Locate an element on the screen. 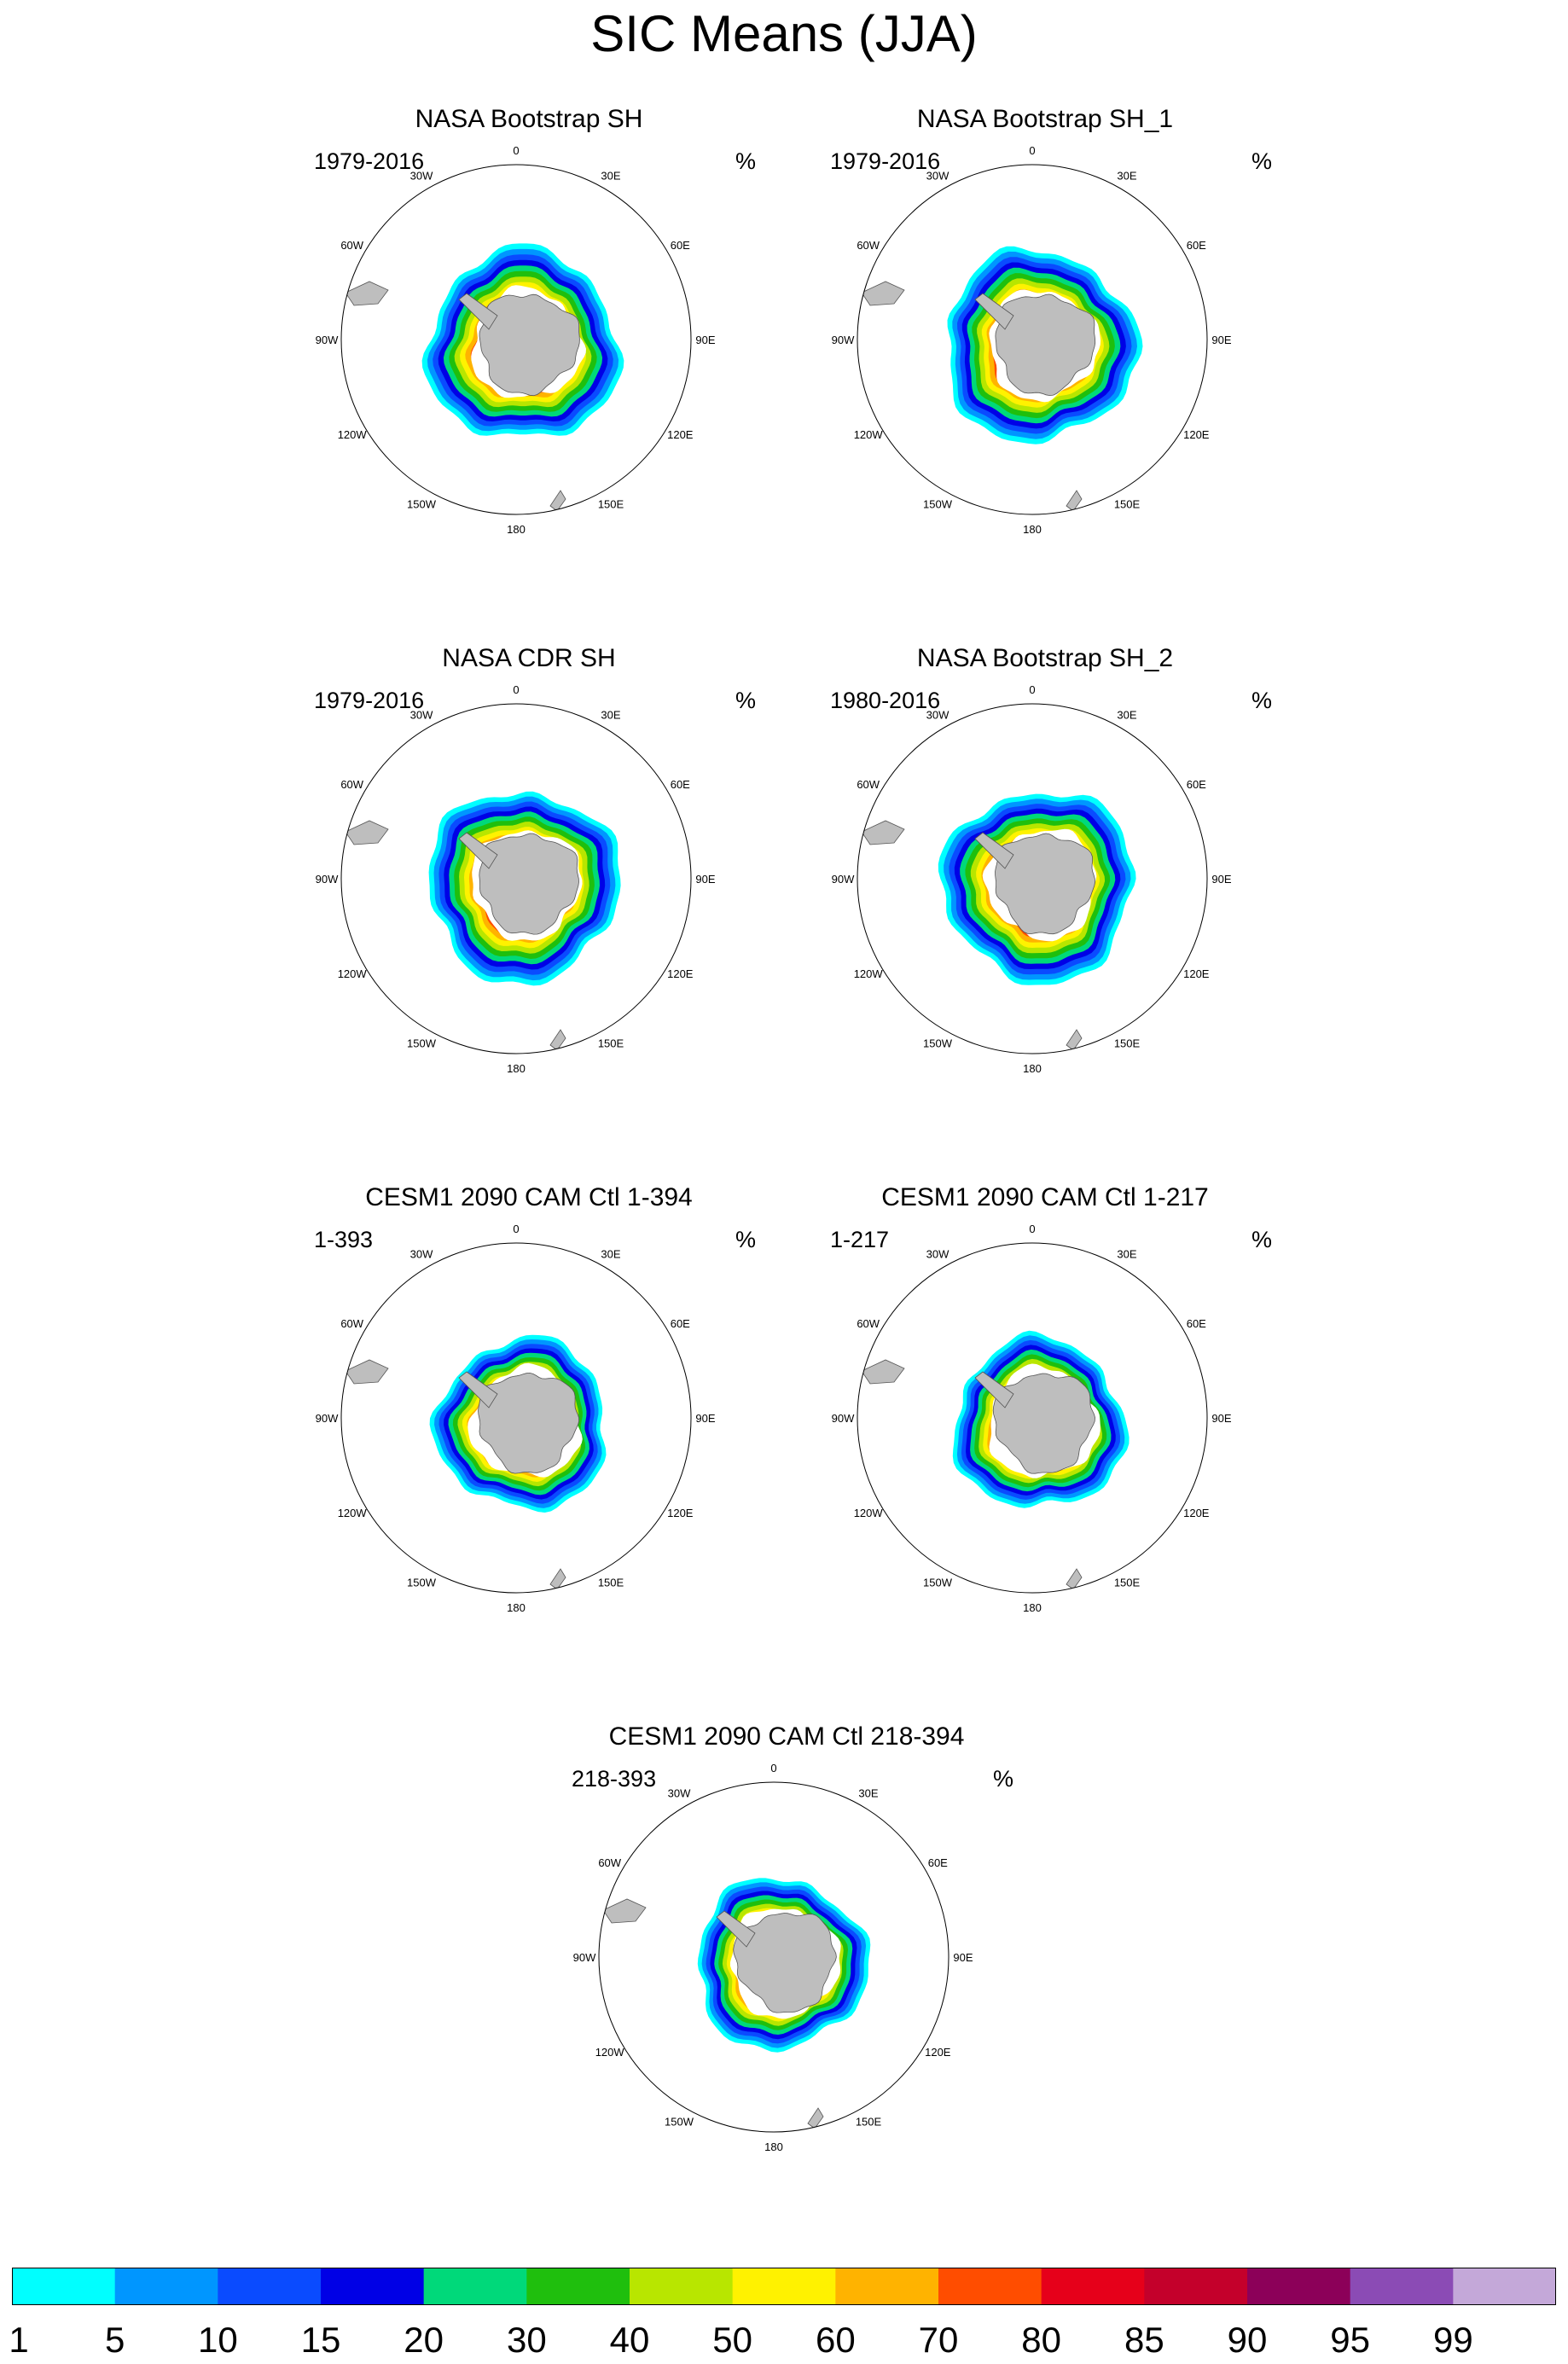  panel-period: 1-217 is located at coordinates (860, 1239).